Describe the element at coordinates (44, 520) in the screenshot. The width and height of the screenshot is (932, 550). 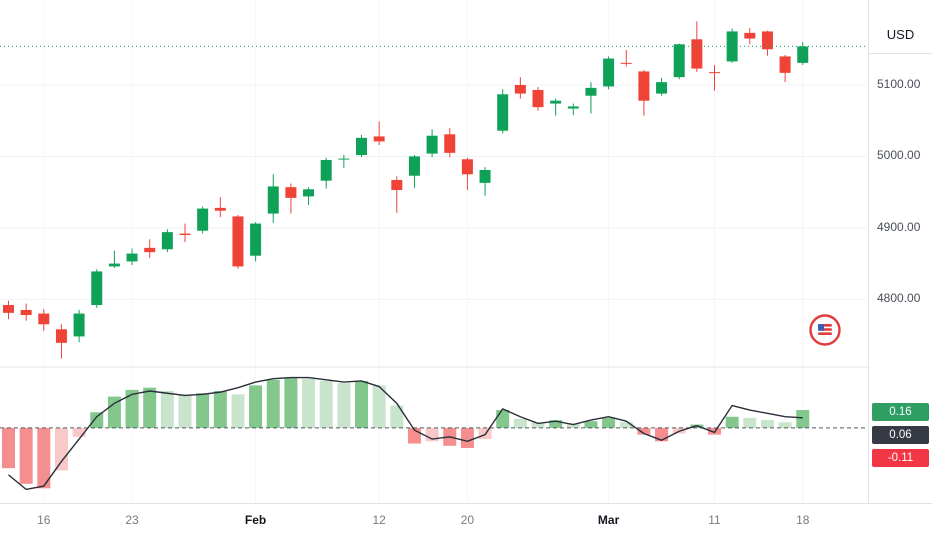
I see `time-tick-label: 16` at that location.